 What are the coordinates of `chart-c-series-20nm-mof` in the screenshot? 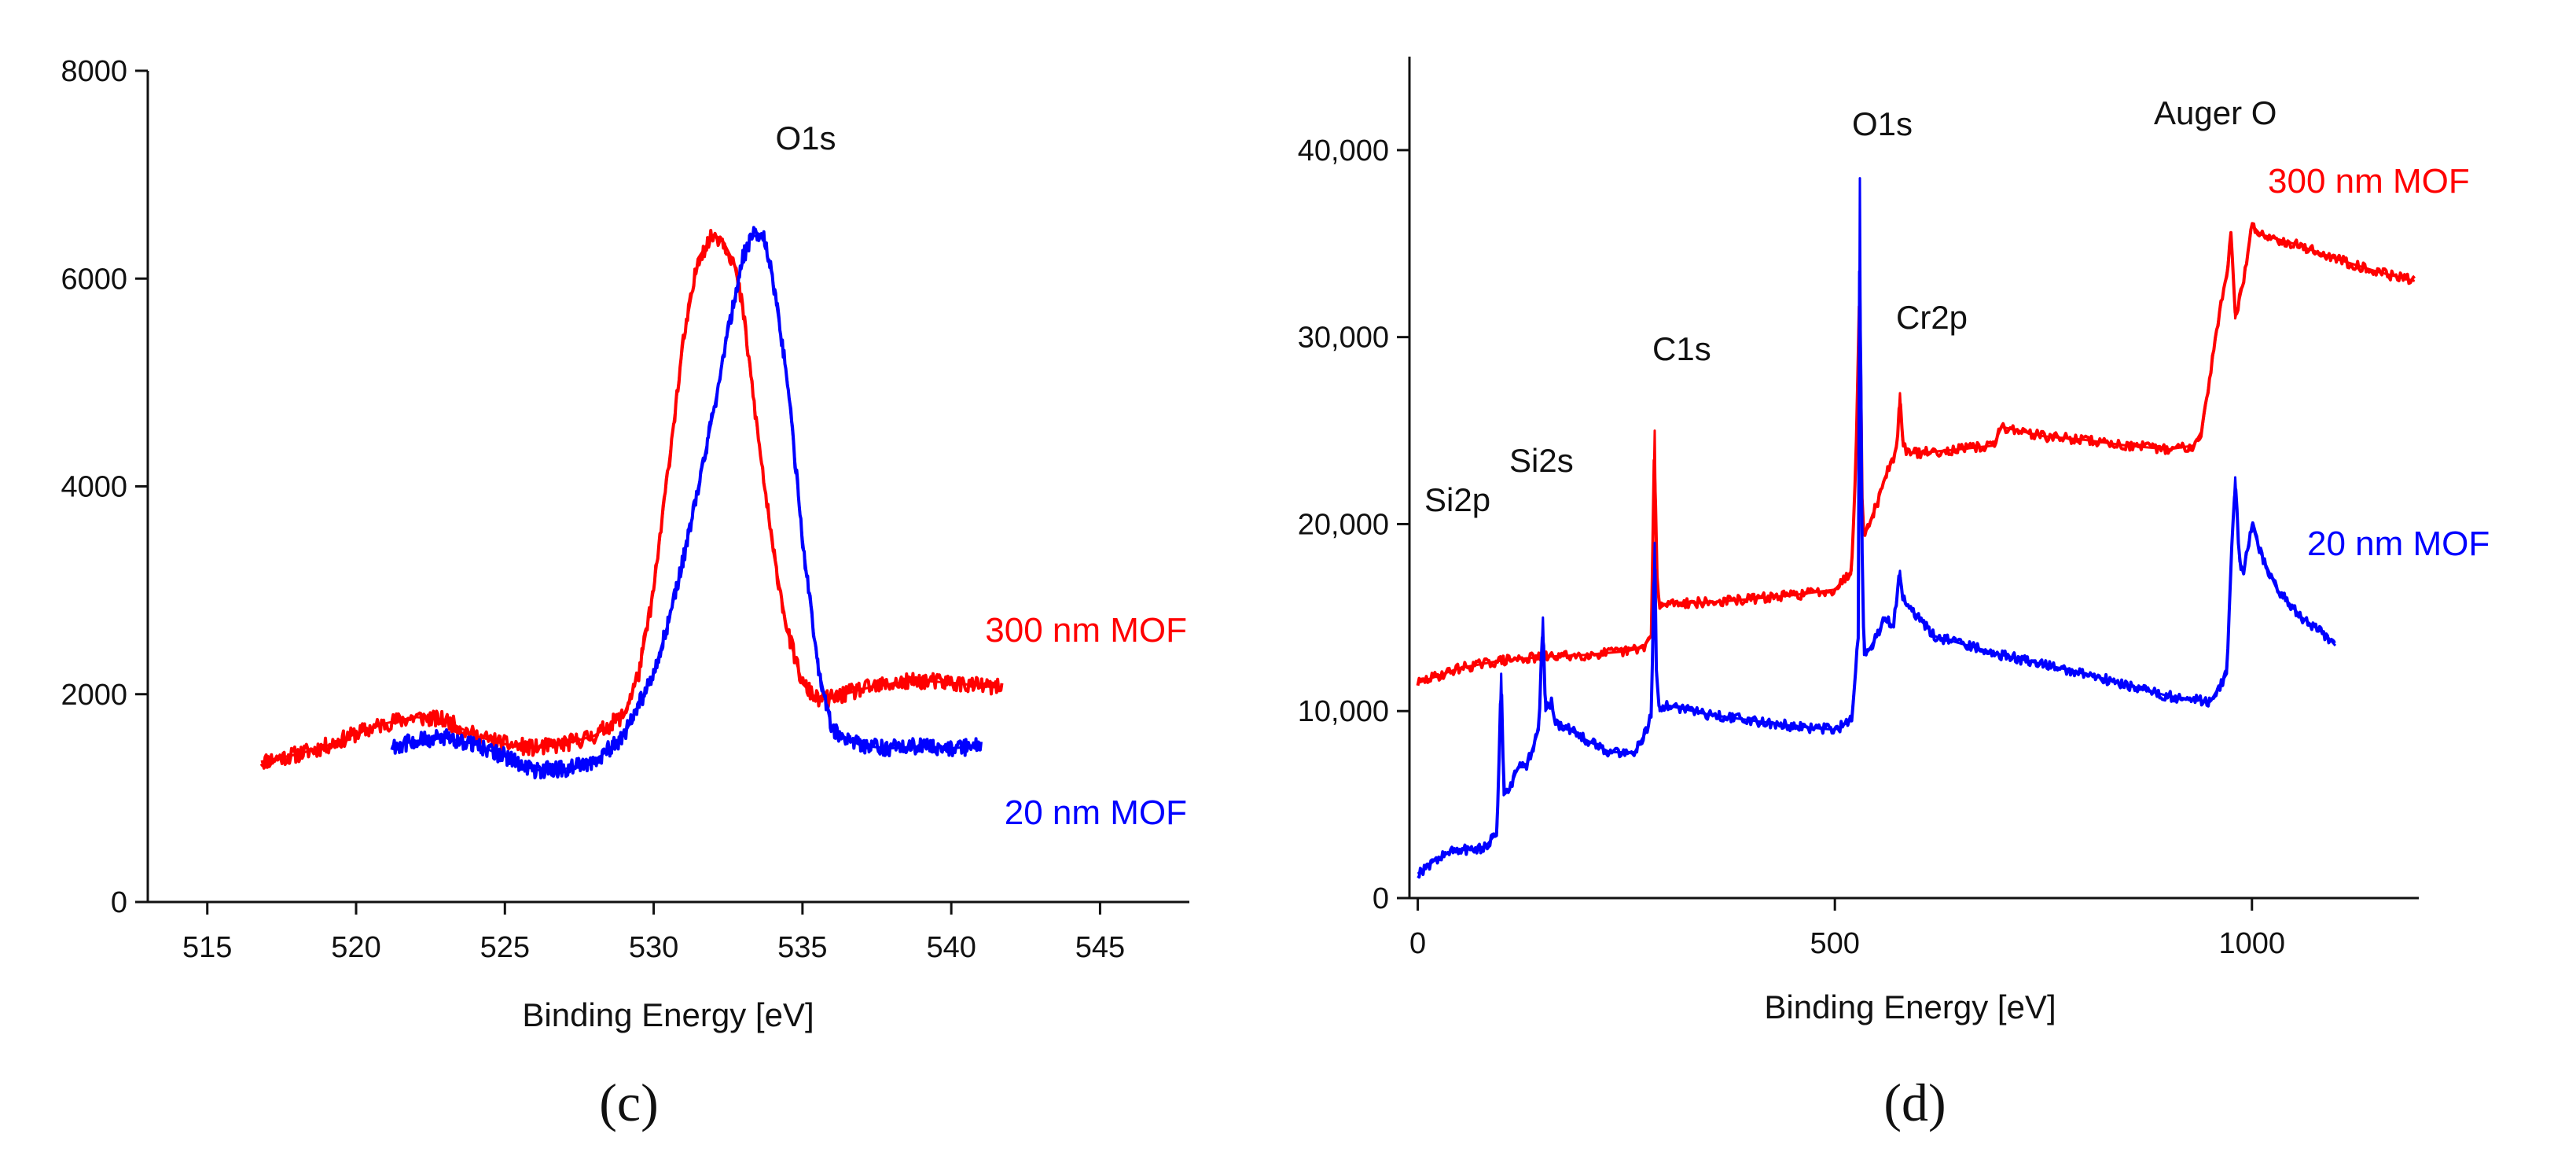 It's located at (686, 503).